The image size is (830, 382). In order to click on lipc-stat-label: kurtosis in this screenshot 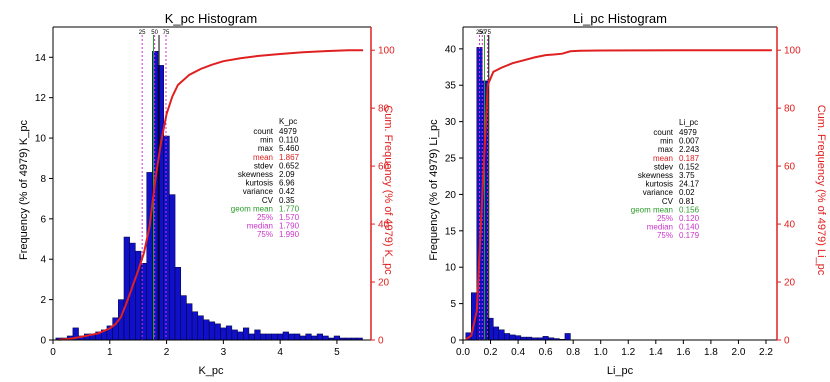, I will do `click(659, 184)`.